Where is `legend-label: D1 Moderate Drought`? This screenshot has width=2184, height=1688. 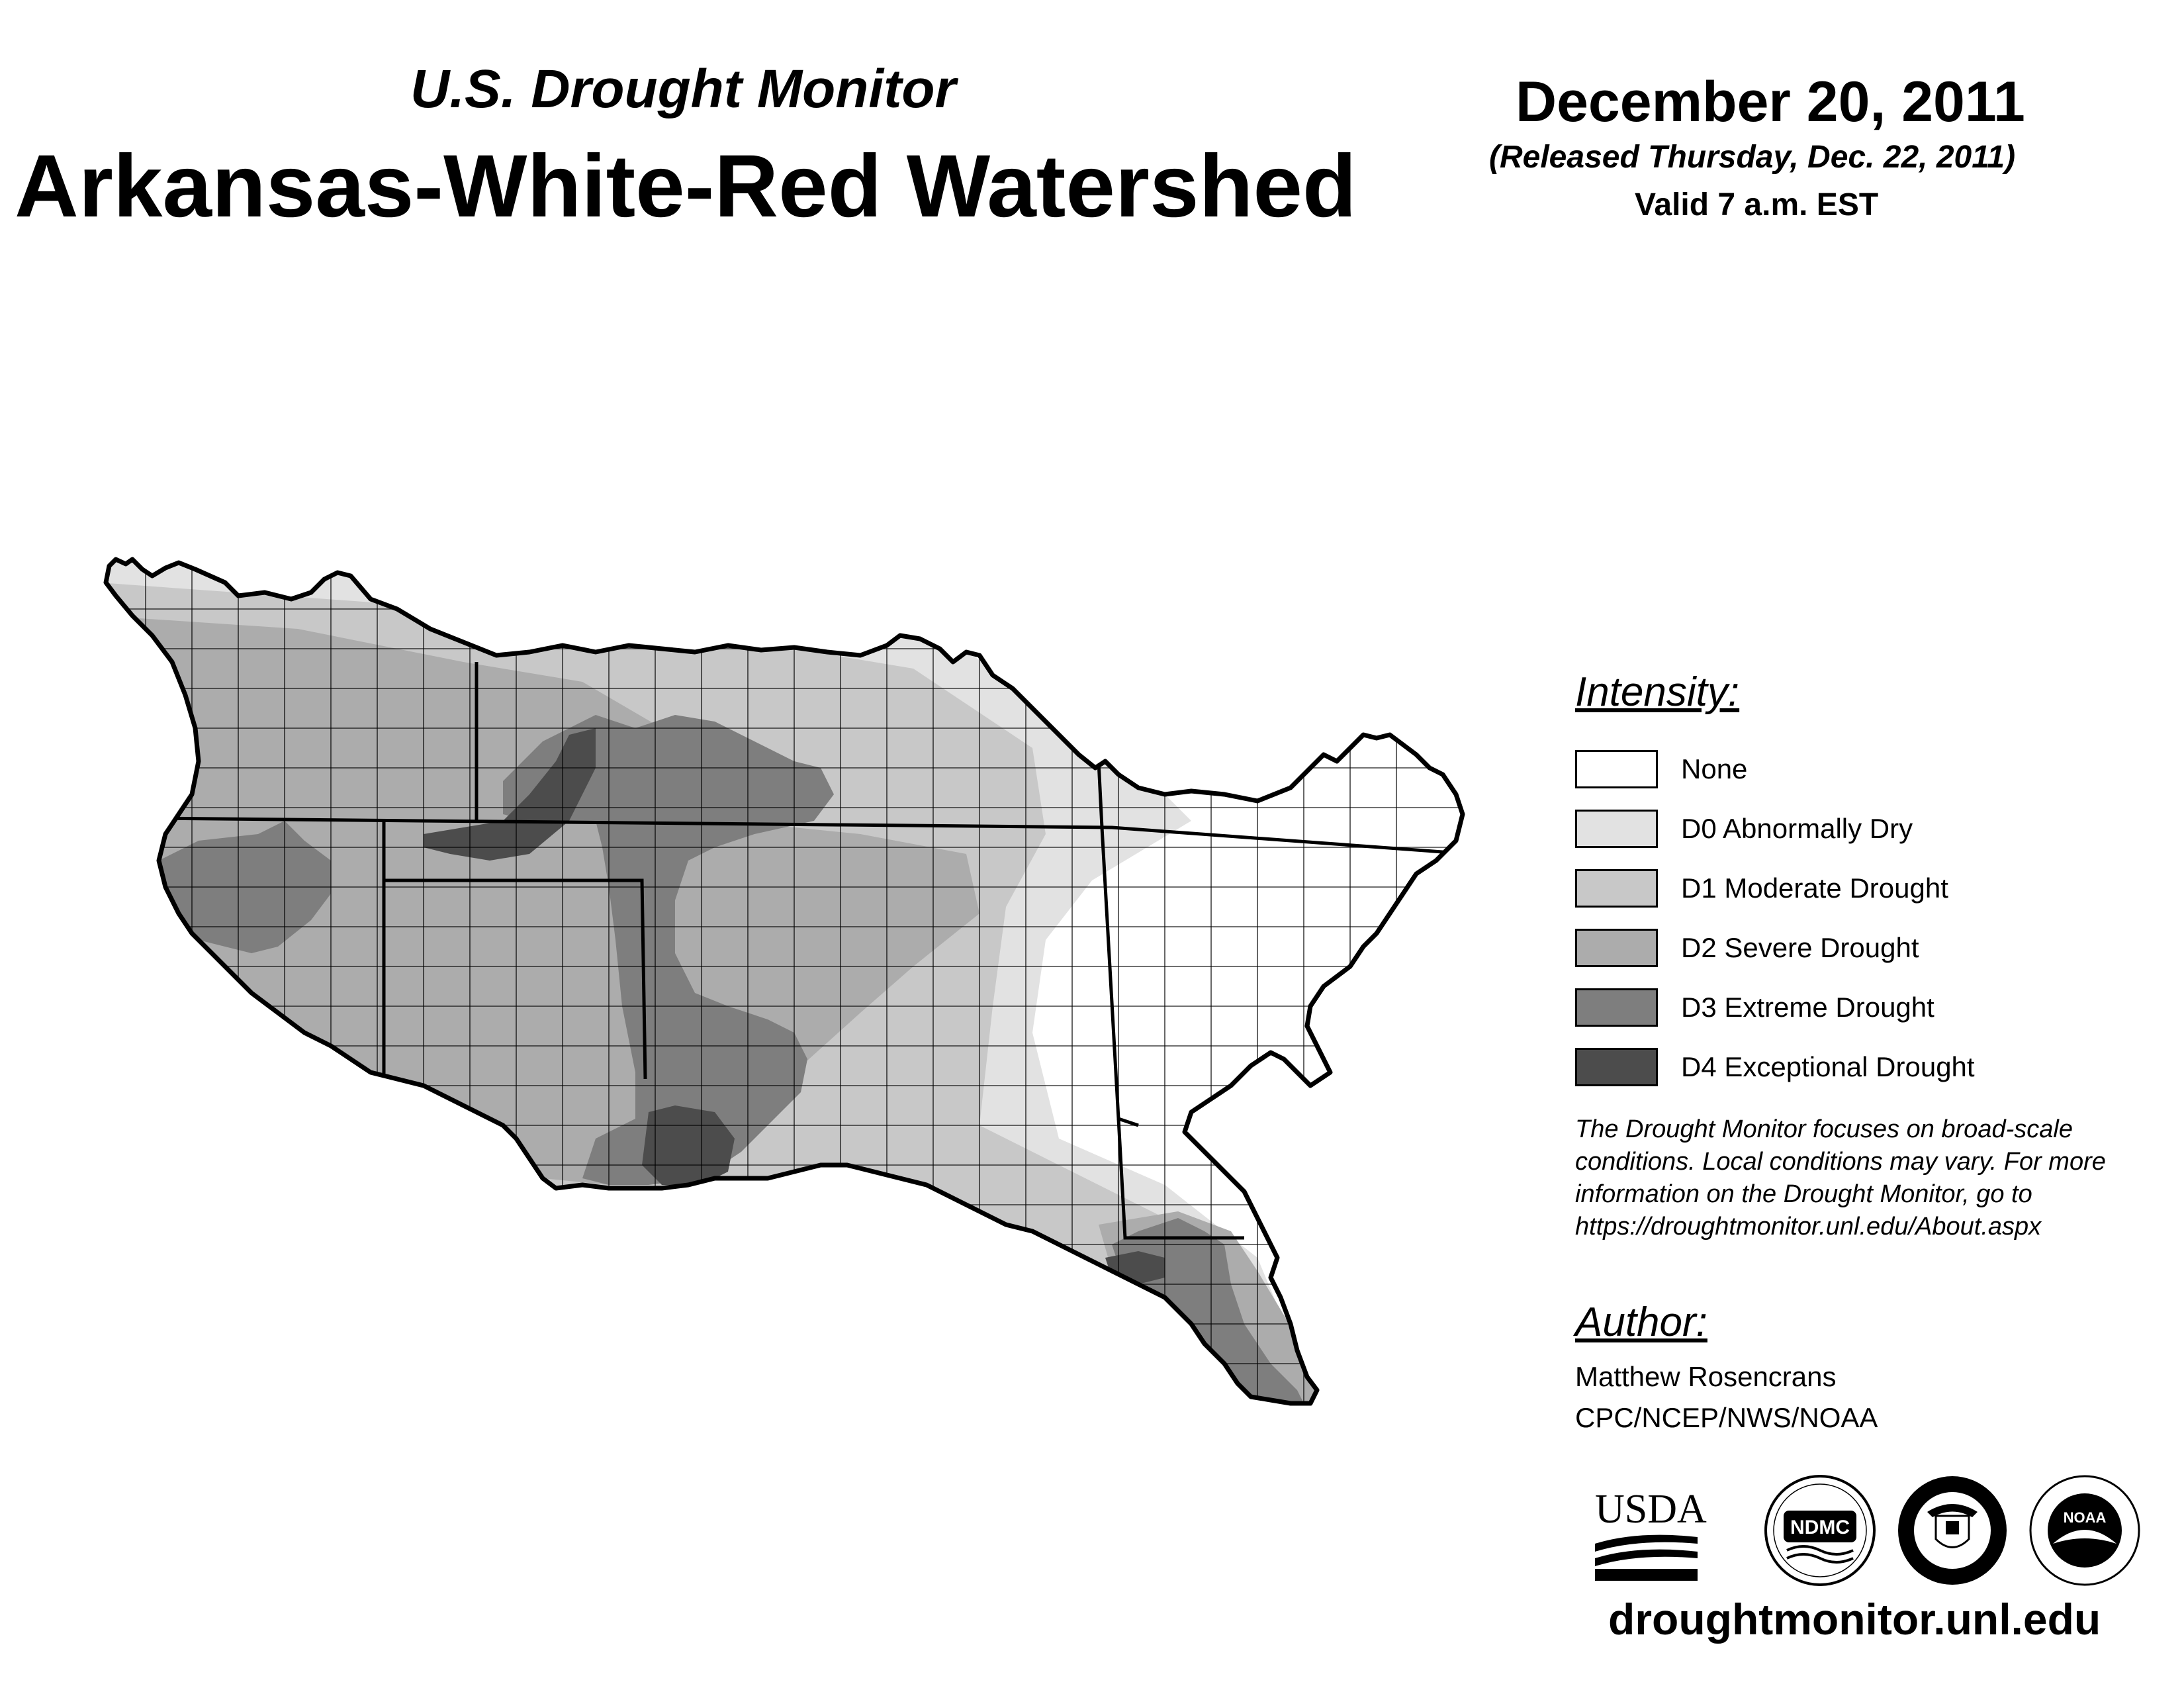
legend-label: D1 Moderate Drought is located at coordinates (1814, 888).